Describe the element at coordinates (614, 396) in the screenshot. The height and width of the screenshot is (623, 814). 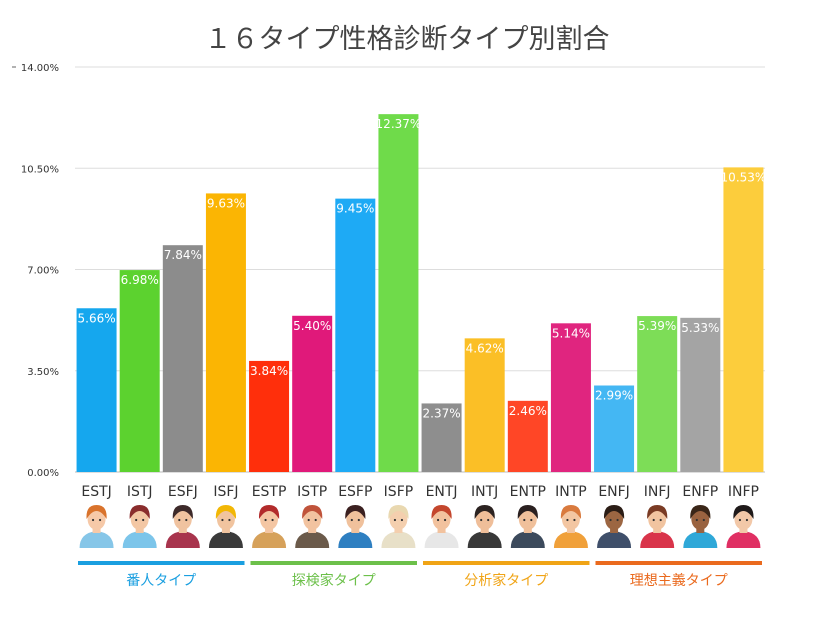
I see `data-label: 2.99%` at that location.